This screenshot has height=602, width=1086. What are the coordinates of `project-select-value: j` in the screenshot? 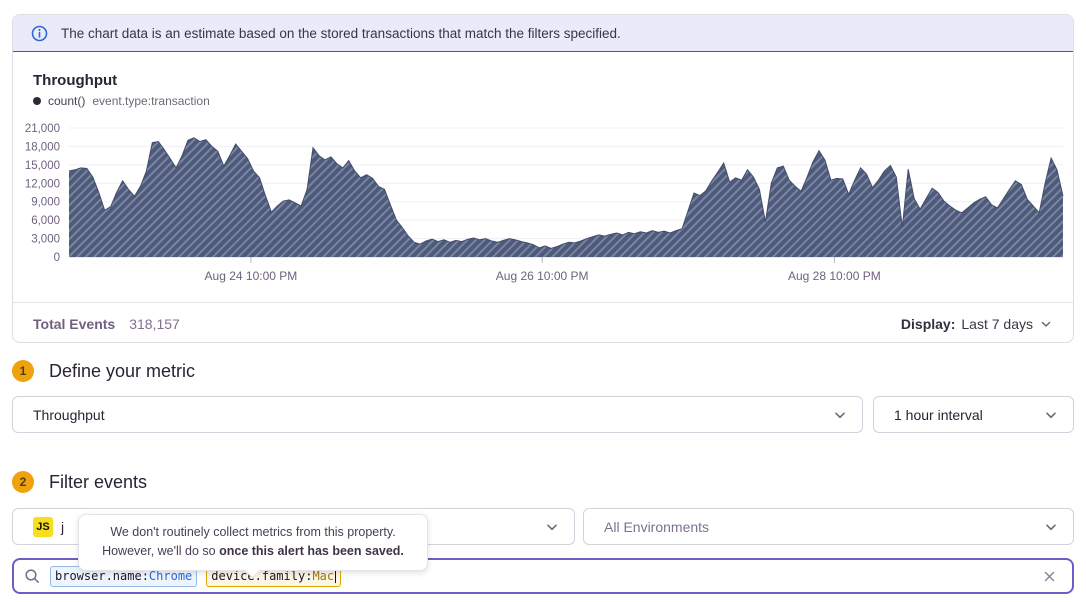 It's located at (63, 526).